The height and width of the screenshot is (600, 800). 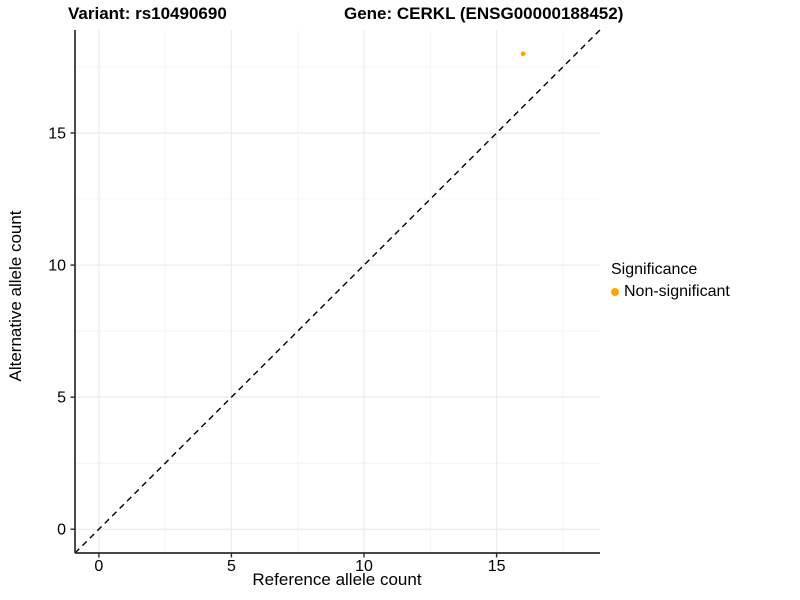 What do you see at coordinates (98, 566) in the screenshot?
I see `x-tick-label: 0` at bounding box center [98, 566].